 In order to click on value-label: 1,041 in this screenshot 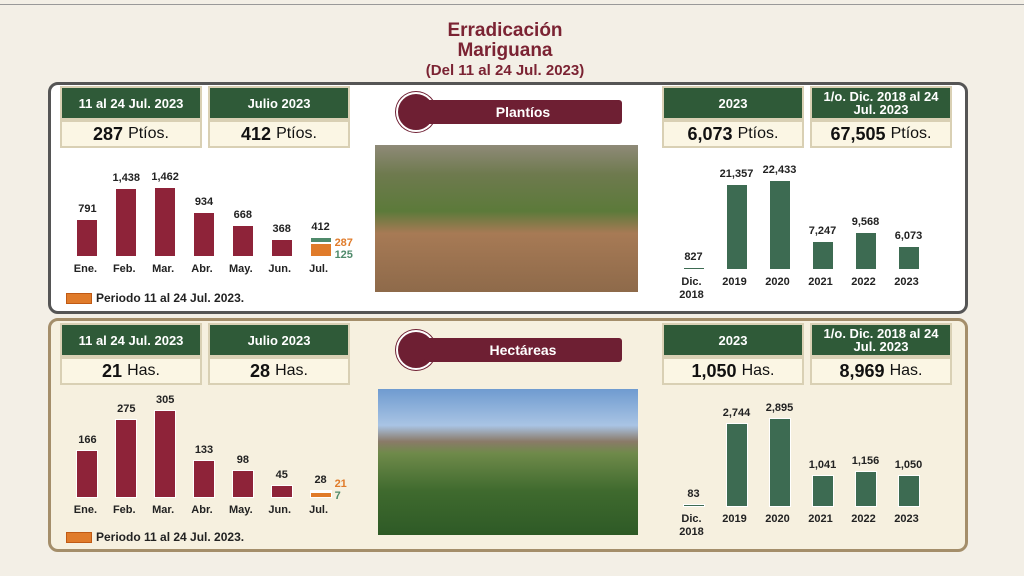, I will do `click(822, 464)`.